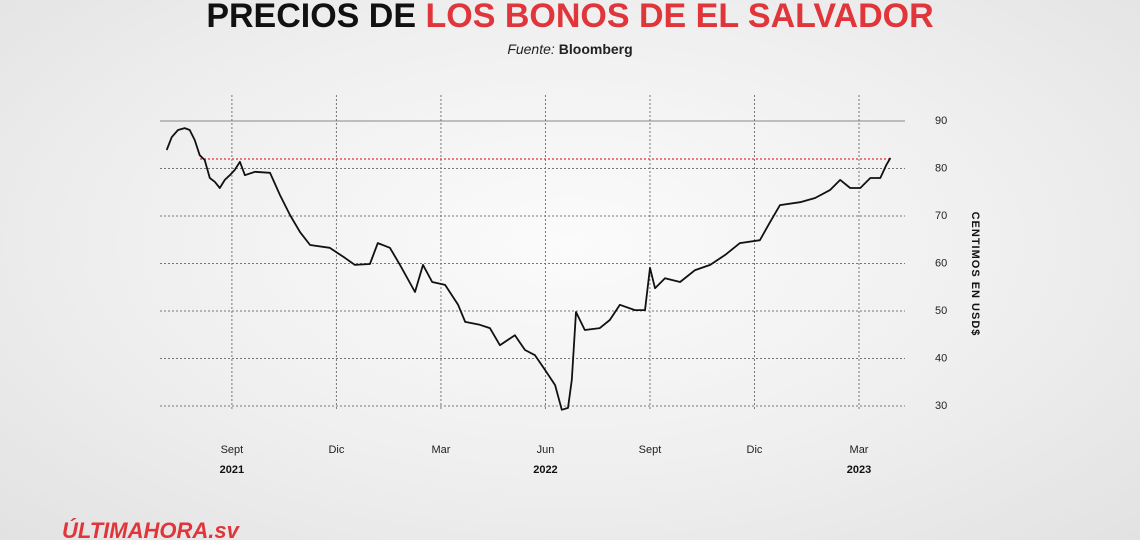 This screenshot has width=1140, height=540. Describe the element at coordinates (545, 470) in the screenshot. I see `year-label: 2022` at that location.